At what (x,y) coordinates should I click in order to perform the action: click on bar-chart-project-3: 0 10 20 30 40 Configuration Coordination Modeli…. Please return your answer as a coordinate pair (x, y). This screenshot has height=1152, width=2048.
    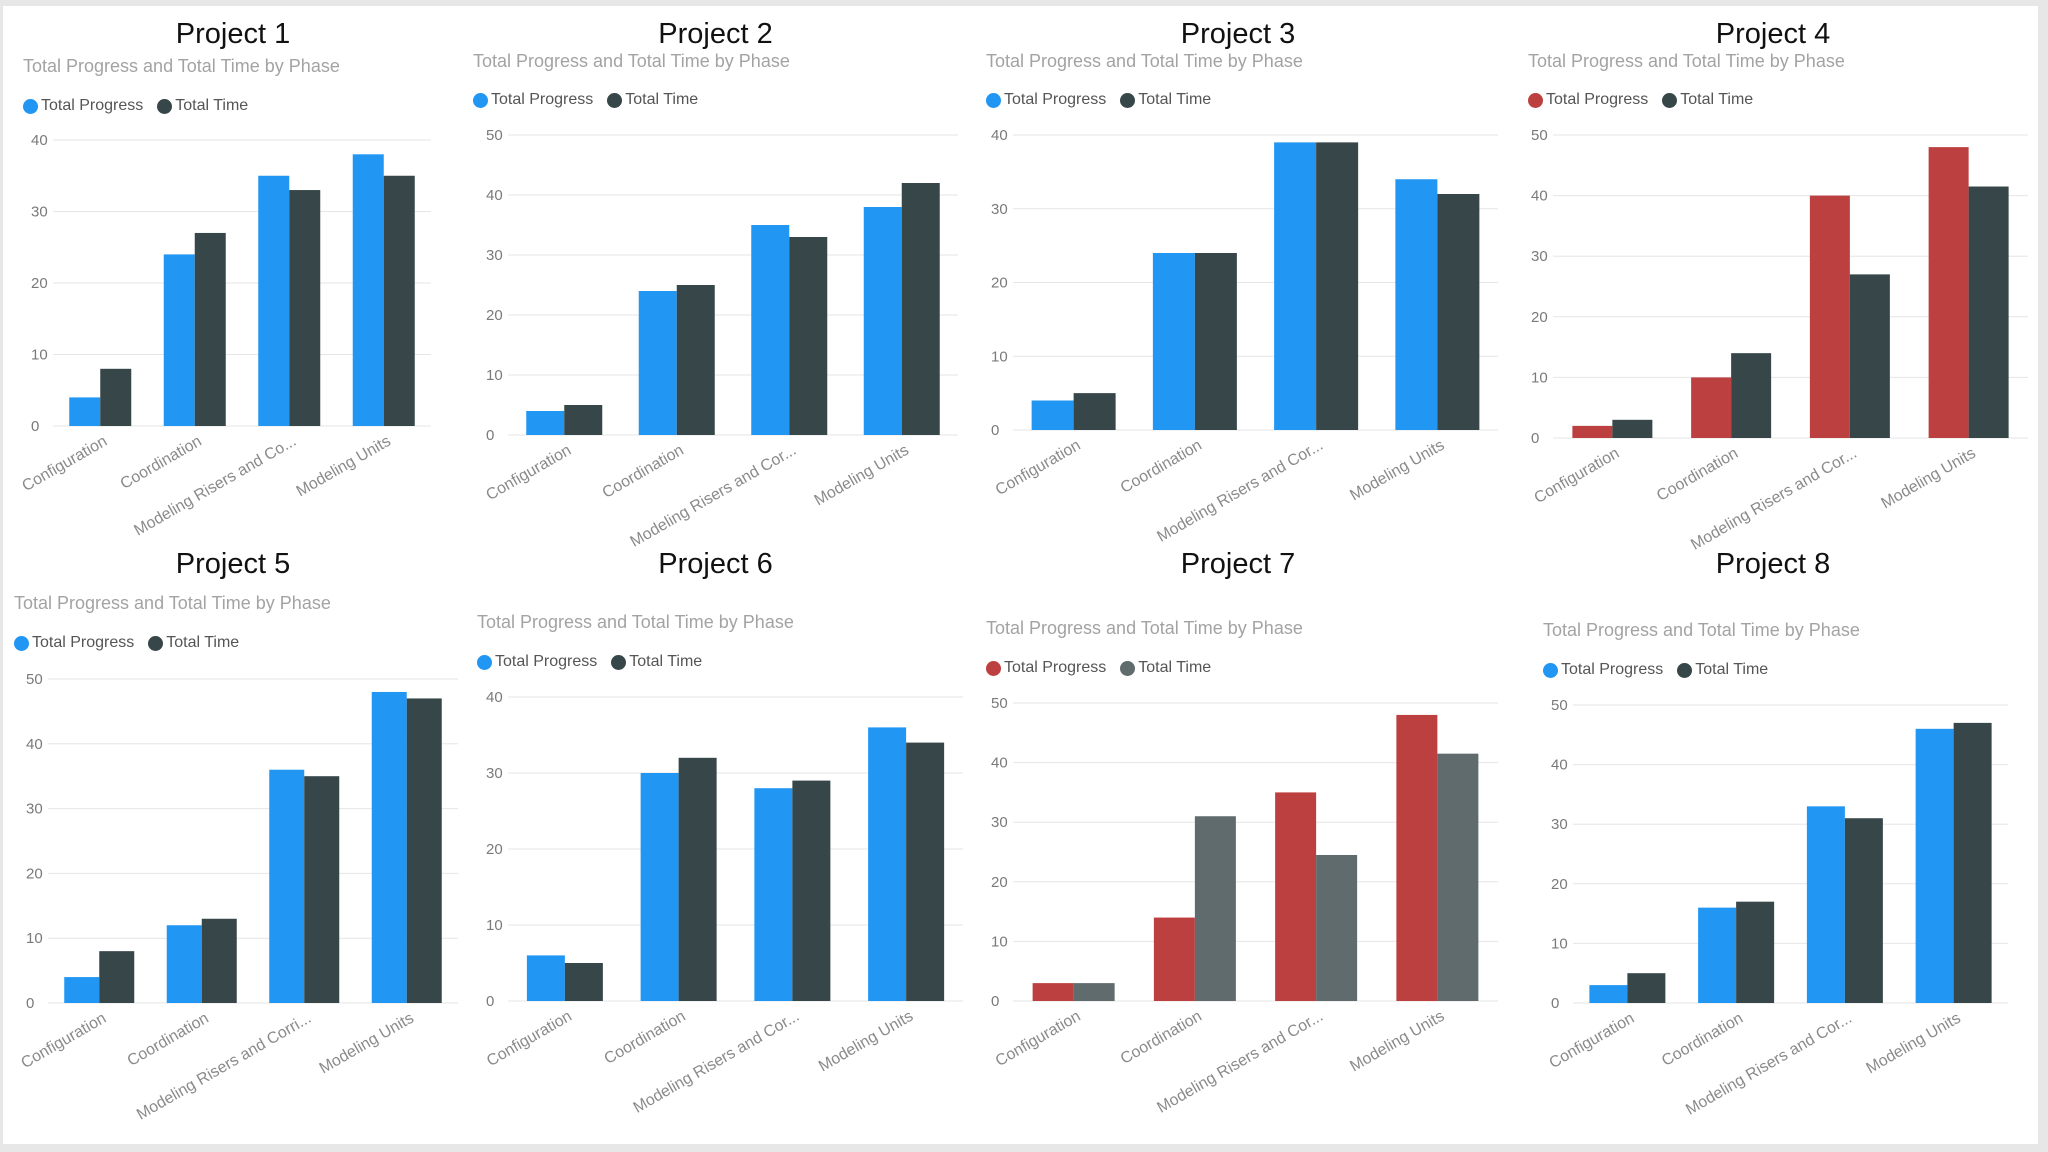
    Looking at the image, I should click on (1244, 336).